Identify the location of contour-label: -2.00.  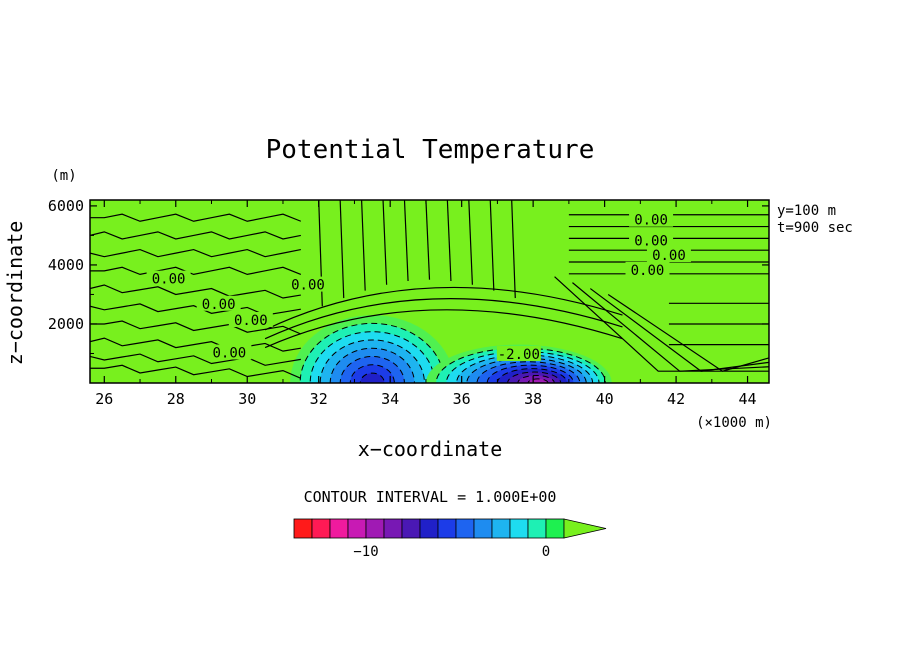
(519, 355).